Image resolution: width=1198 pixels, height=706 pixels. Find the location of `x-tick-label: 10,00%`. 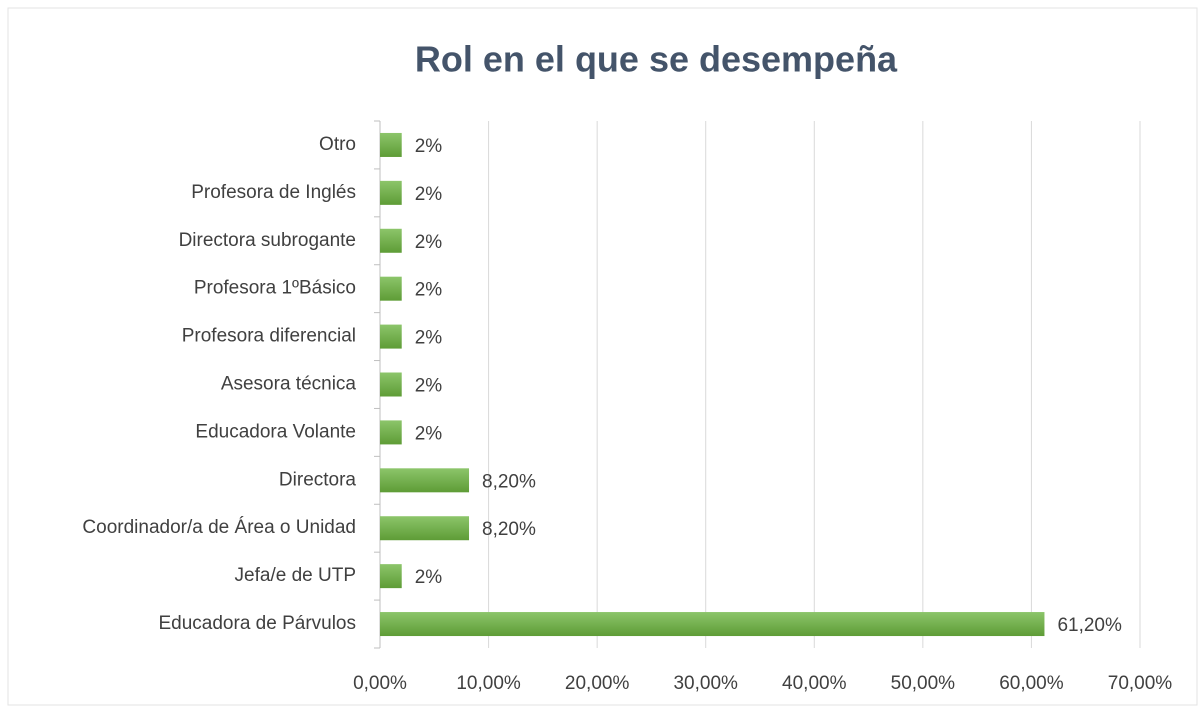

x-tick-label: 10,00% is located at coordinates (488, 683).